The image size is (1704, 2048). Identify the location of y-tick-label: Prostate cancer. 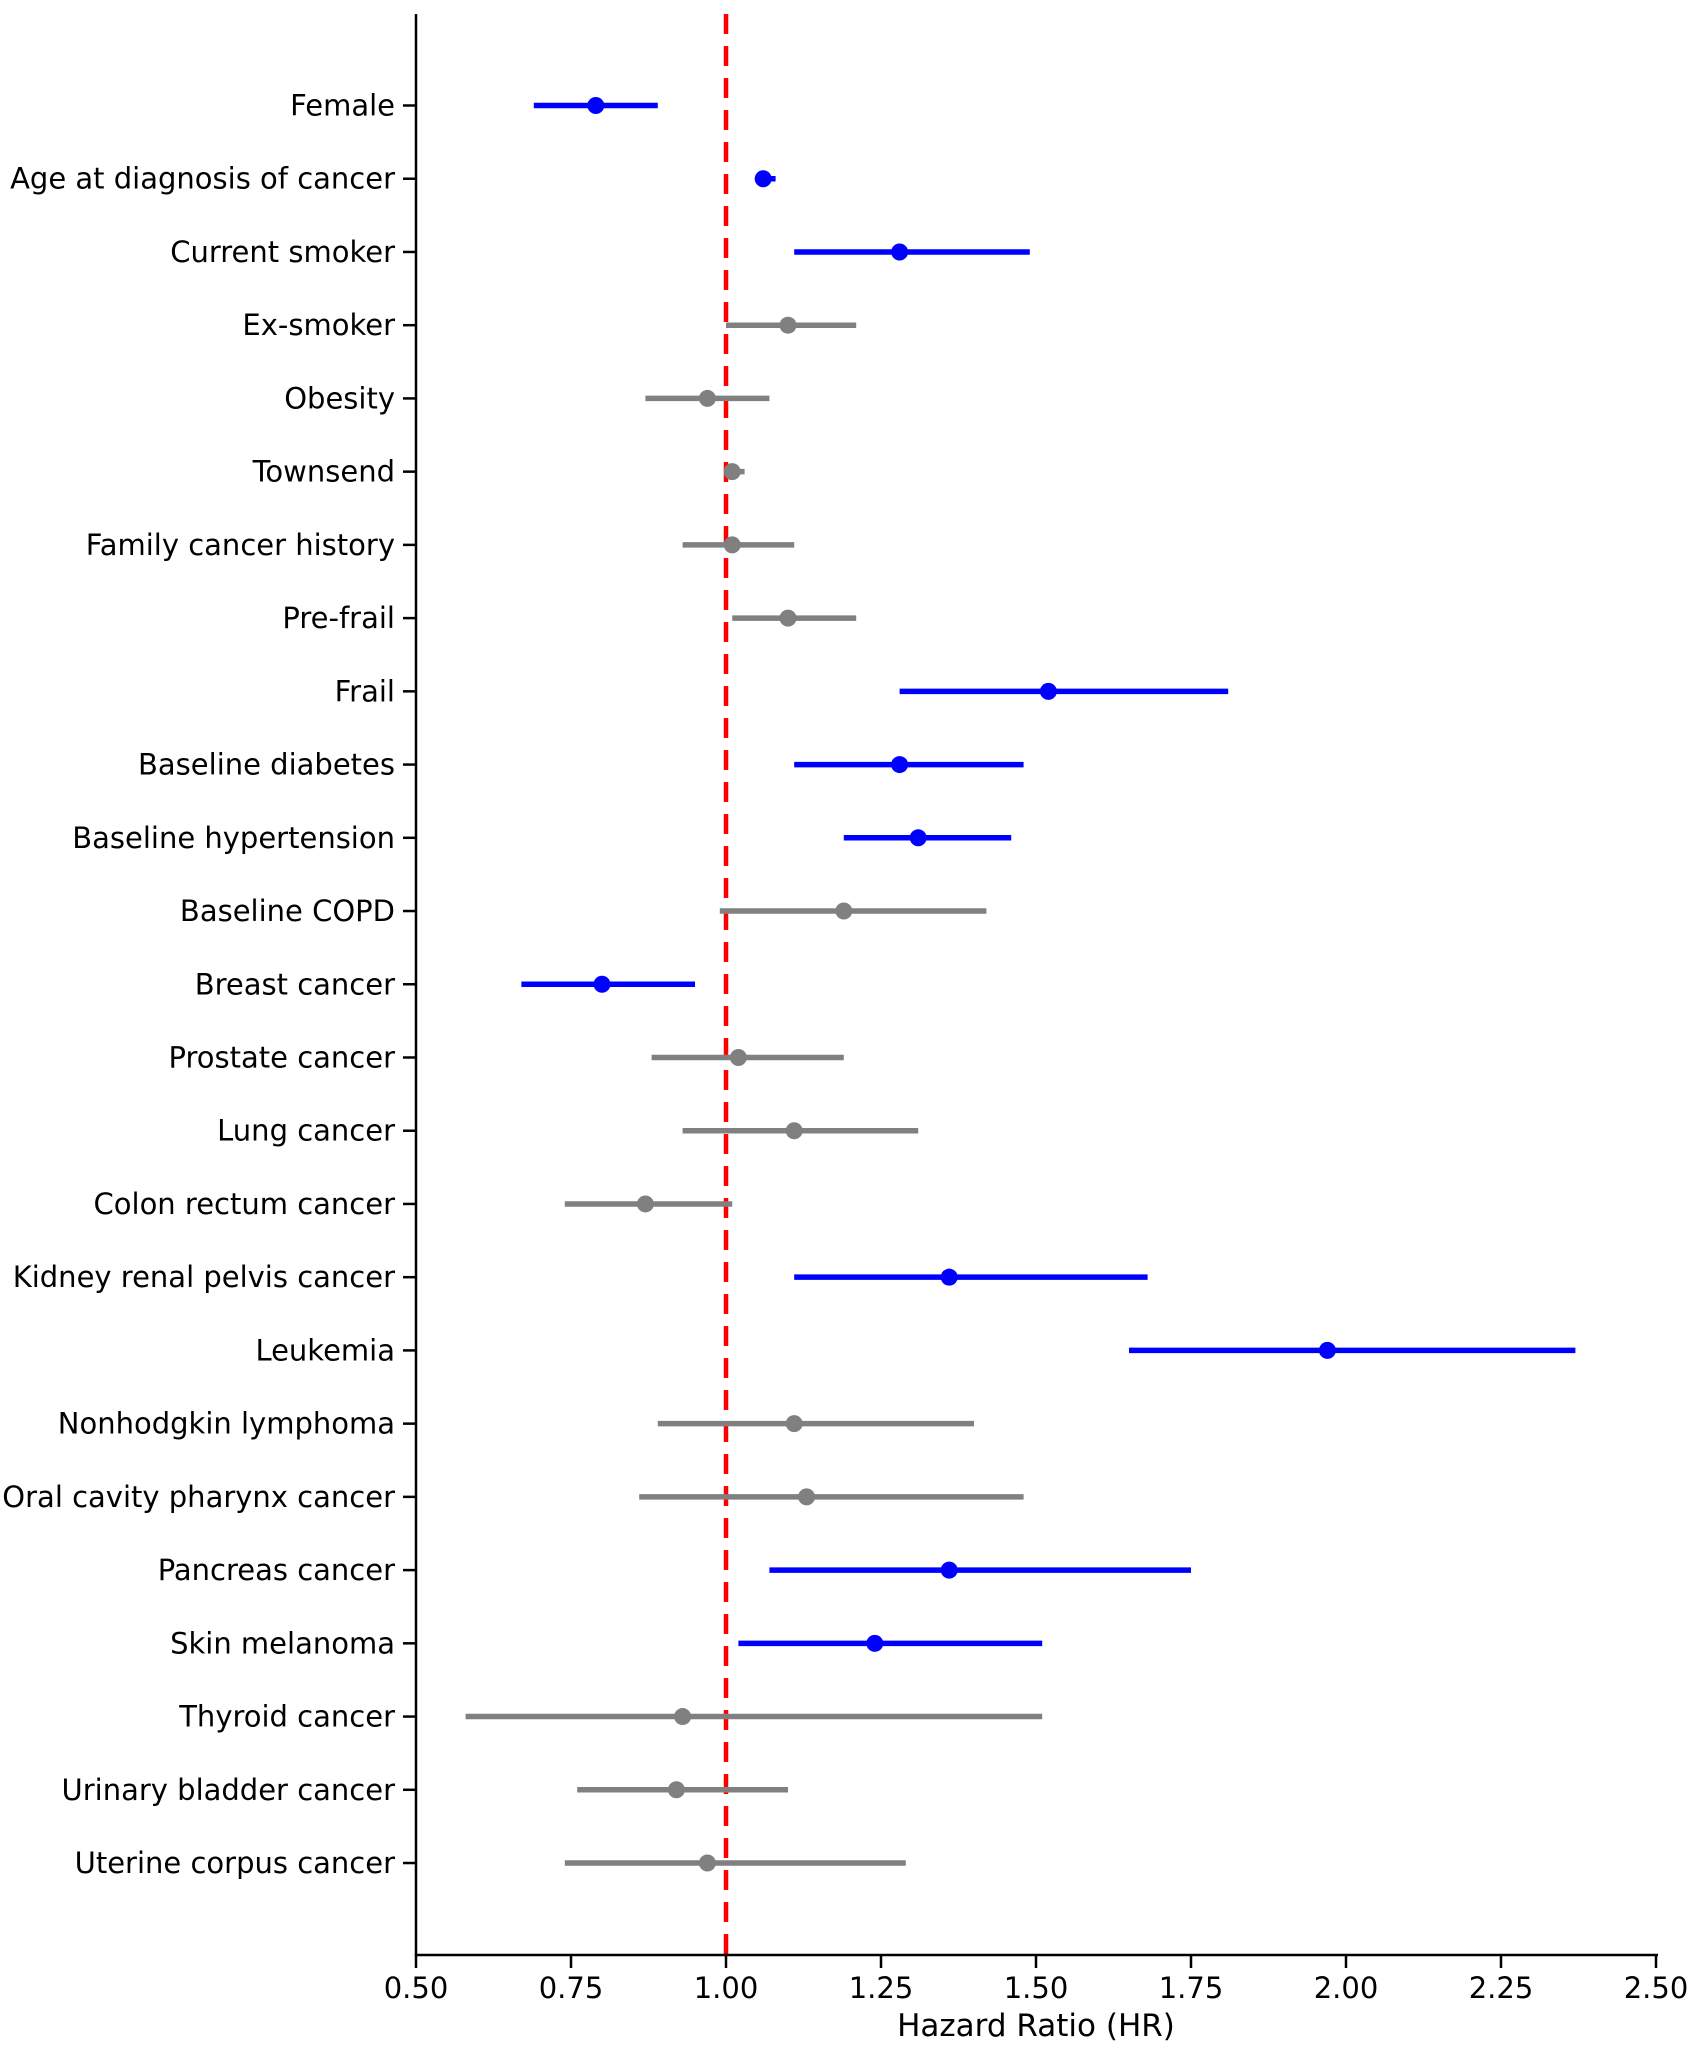
(282, 1057).